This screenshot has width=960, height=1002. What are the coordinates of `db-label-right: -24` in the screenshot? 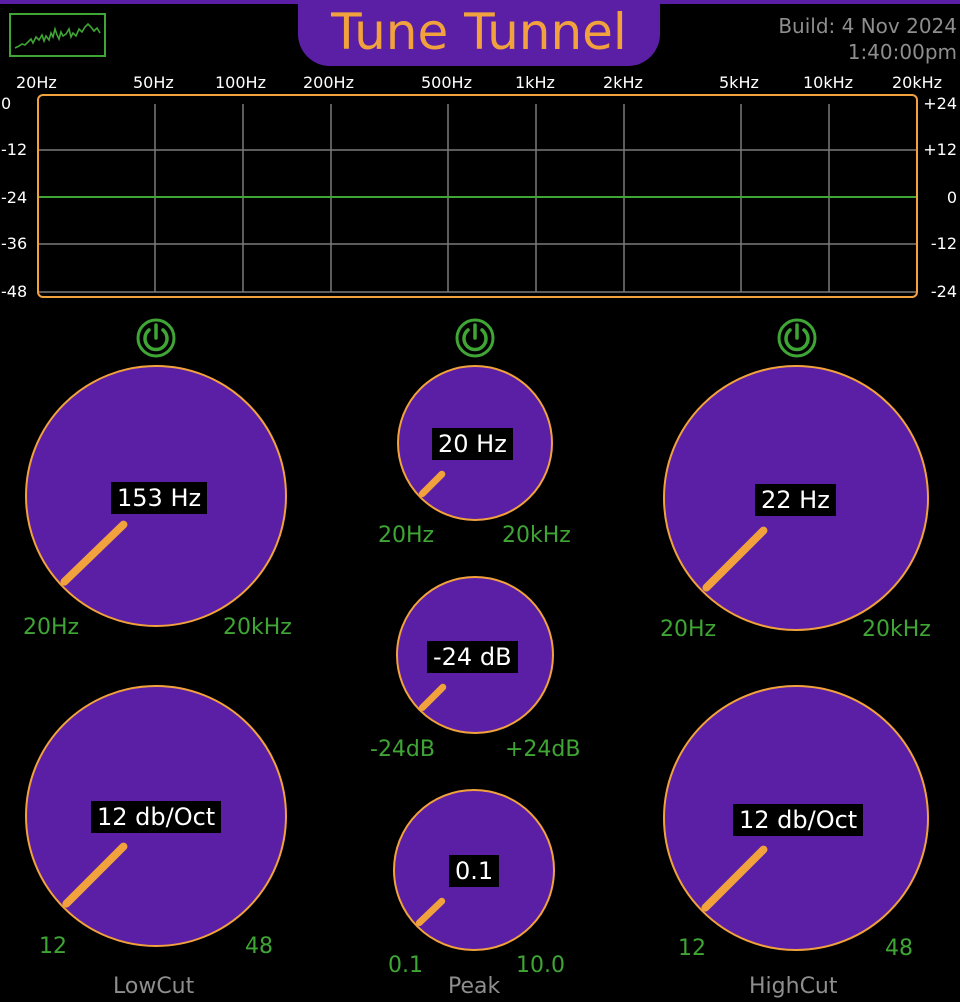 It's located at (943, 291).